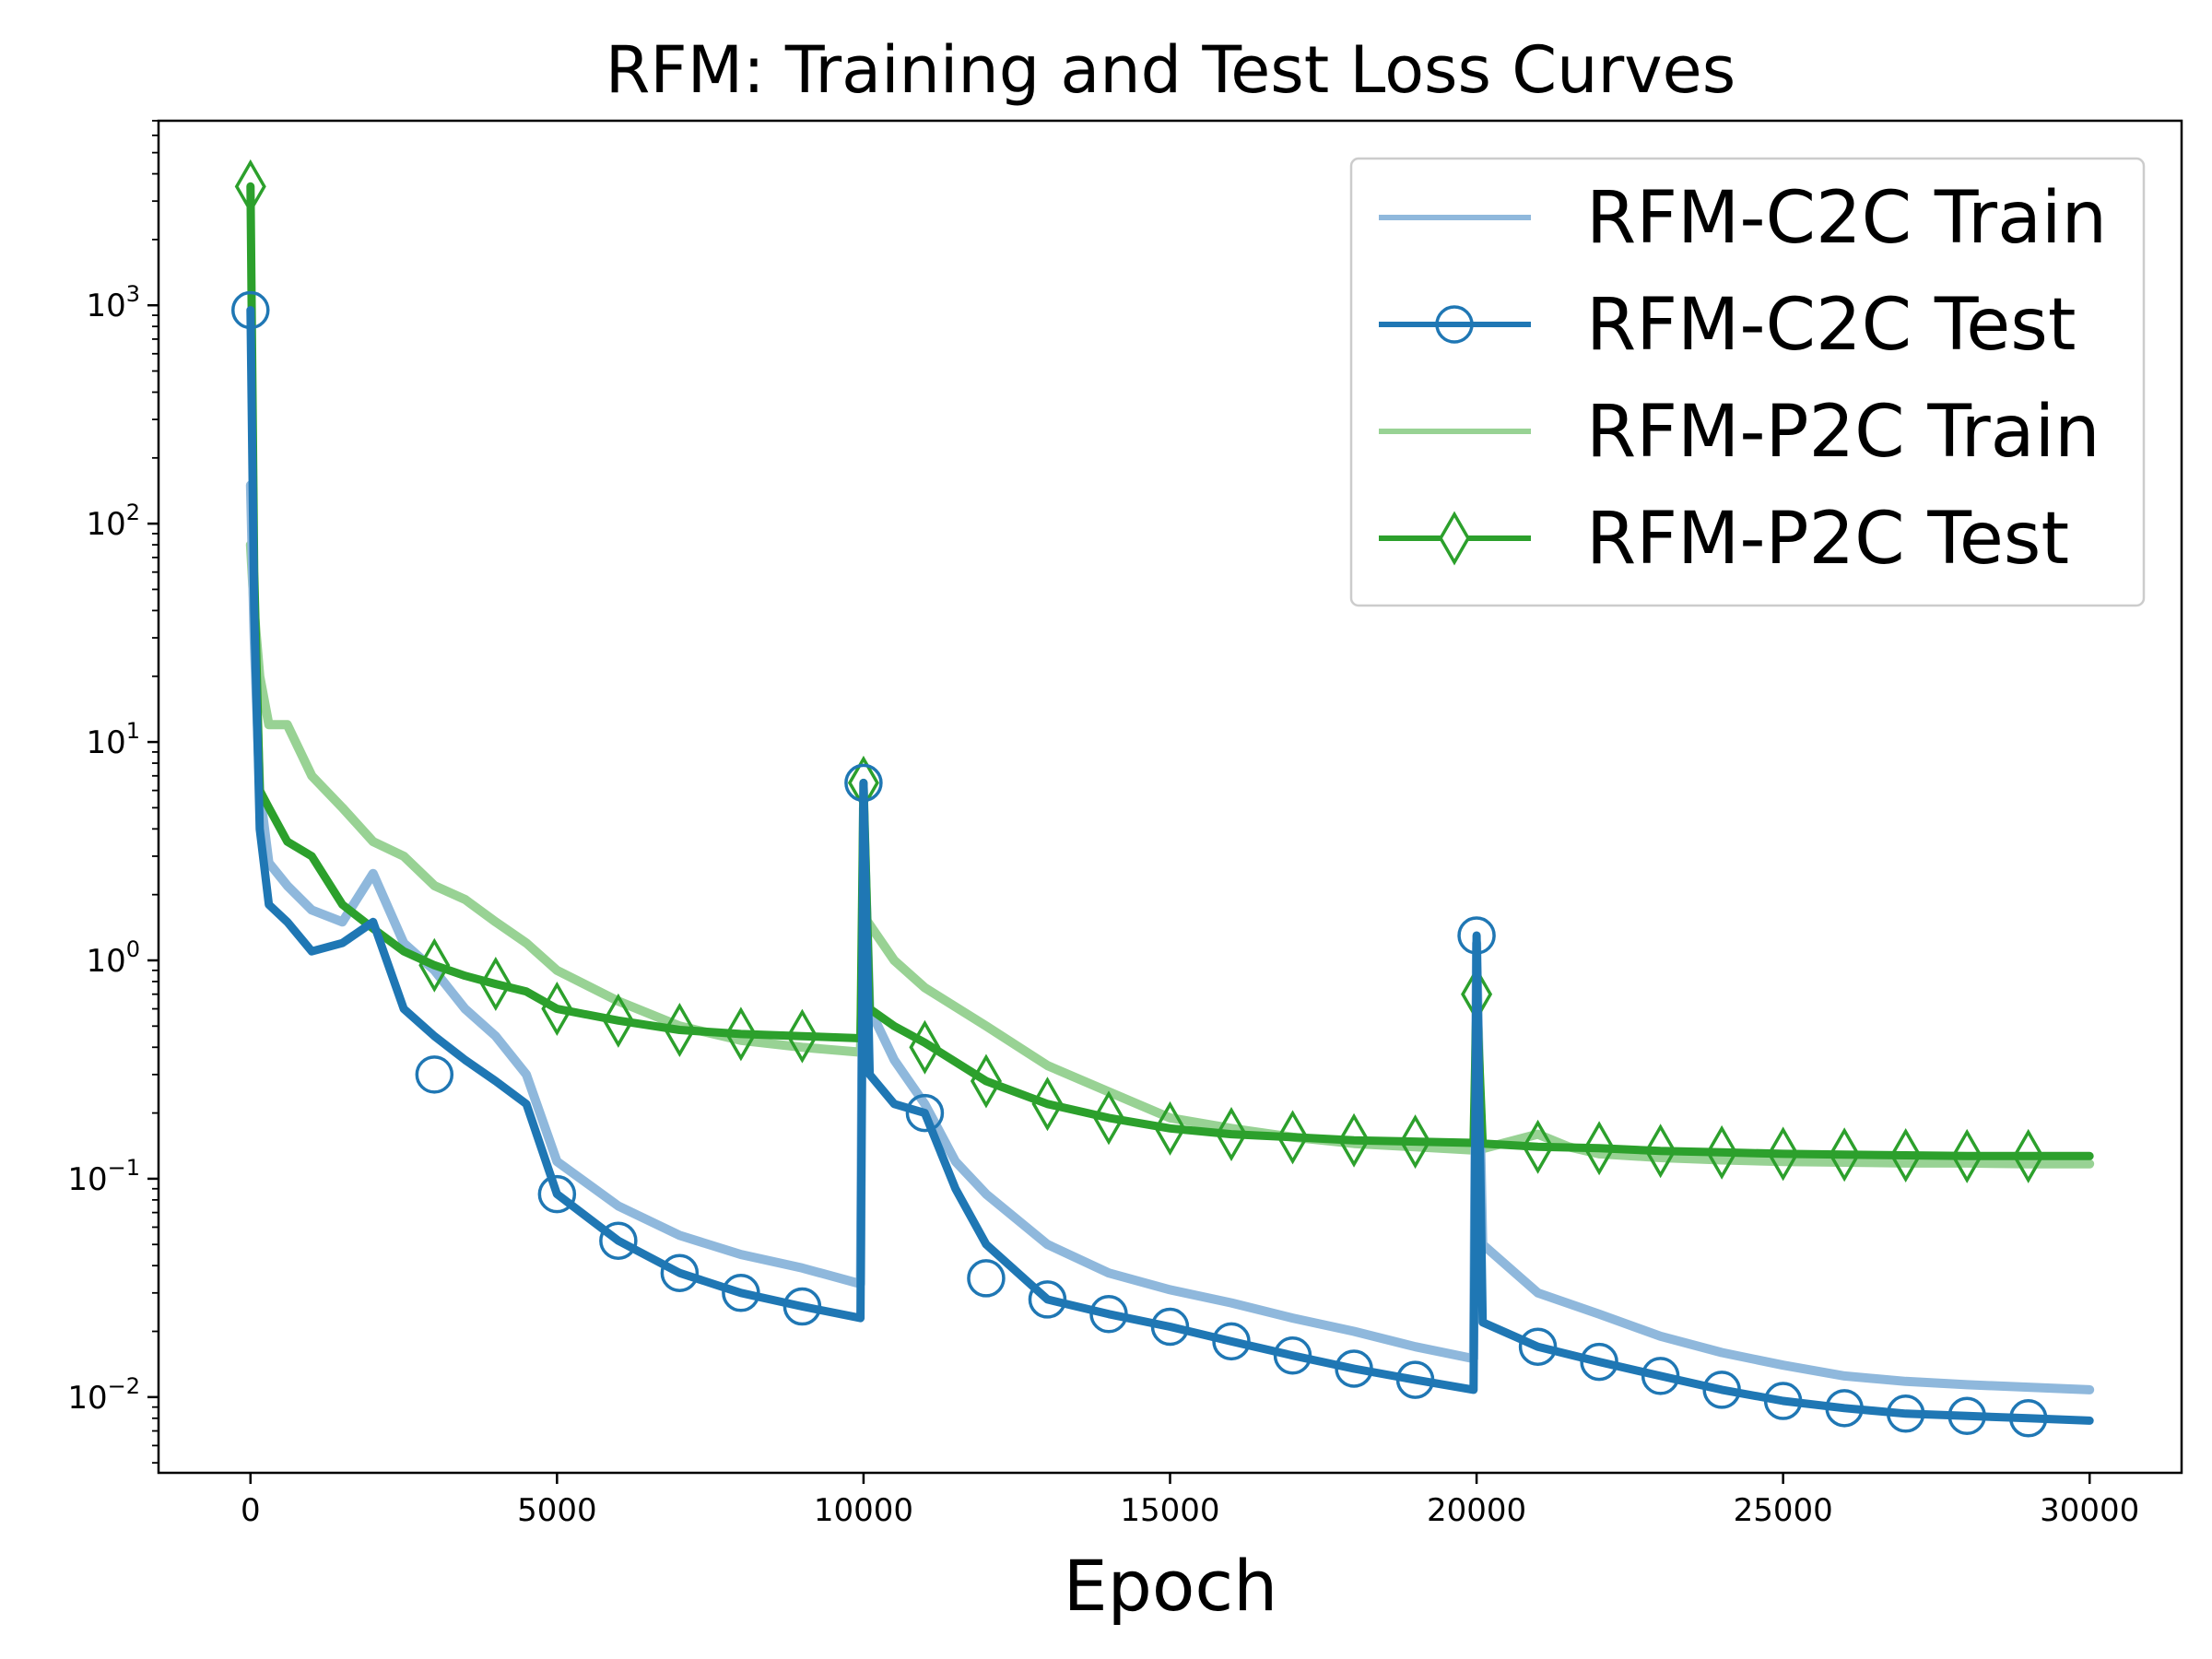 The width and height of the screenshot is (2212, 1659). What do you see at coordinates (1454, 538) in the screenshot?
I see `rfm-p2c-test-legend-marker` at bounding box center [1454, 538].